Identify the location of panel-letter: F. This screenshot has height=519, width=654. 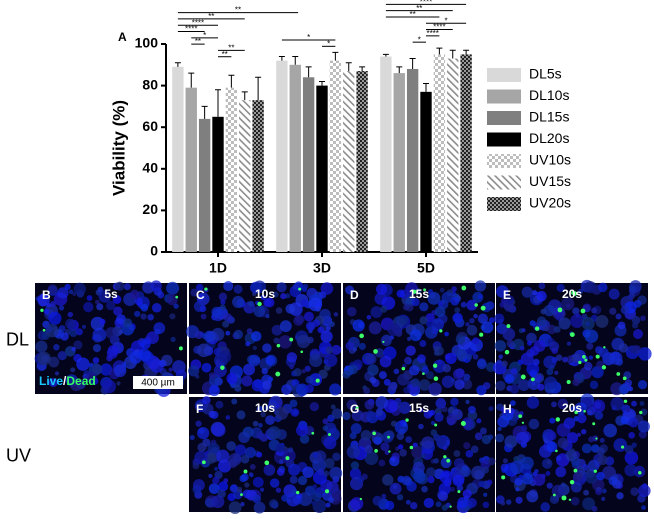
(199, 409).